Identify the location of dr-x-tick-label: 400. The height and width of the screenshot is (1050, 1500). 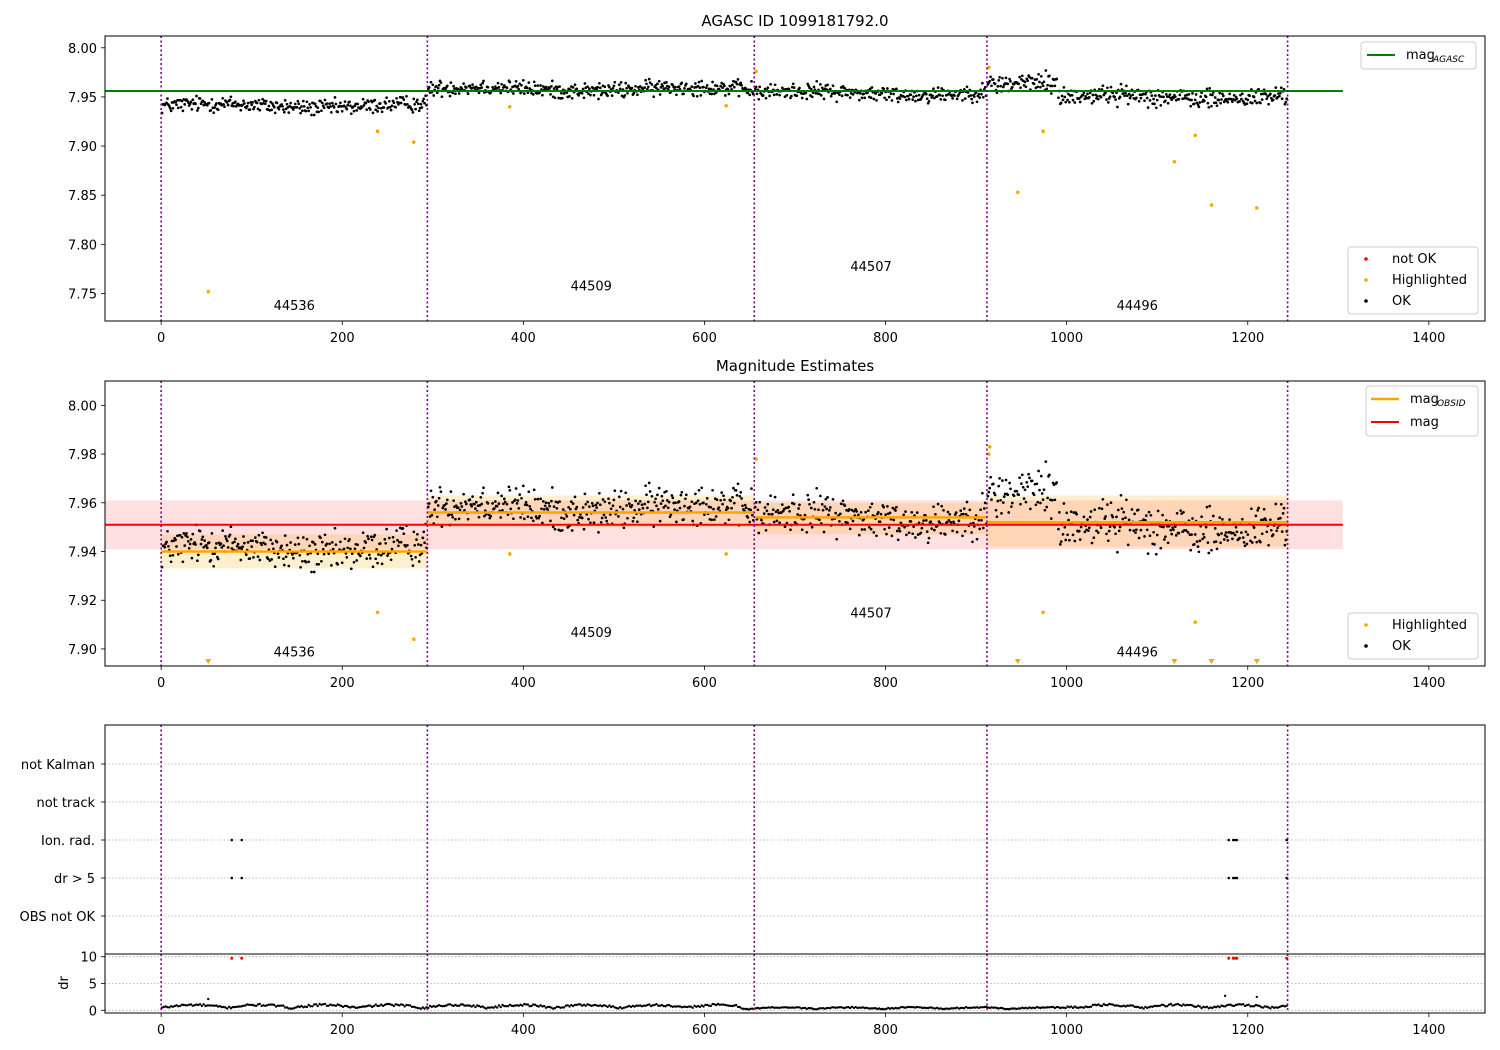
(523, 1030).